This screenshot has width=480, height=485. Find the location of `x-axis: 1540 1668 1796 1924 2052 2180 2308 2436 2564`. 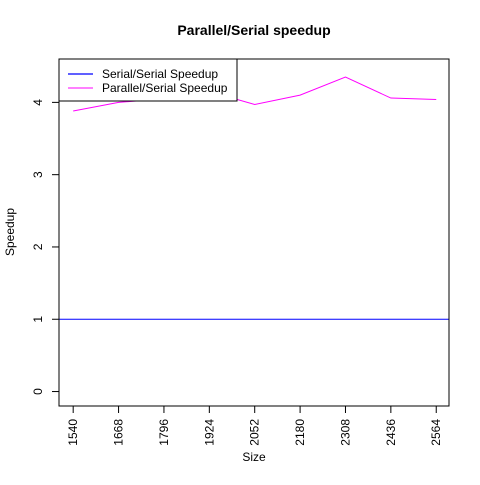

x-axis: 1540 1668 1796 1924 2052 2180 2308 2436 2564 is located at coordinates (254, 426).